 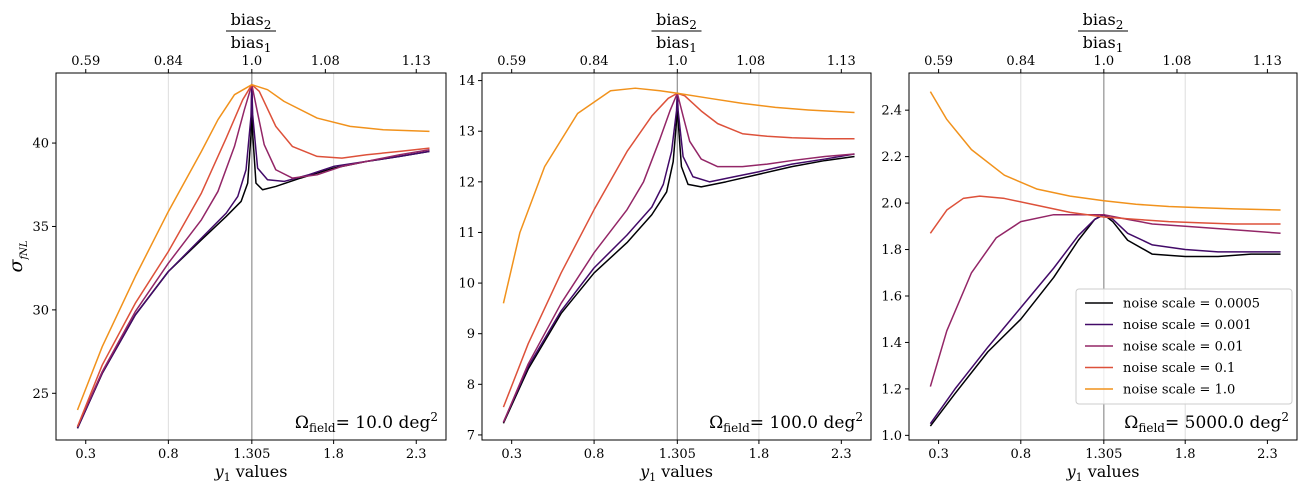 I want to click on y-tick-label: 1.6, so click(x=891, y=296).